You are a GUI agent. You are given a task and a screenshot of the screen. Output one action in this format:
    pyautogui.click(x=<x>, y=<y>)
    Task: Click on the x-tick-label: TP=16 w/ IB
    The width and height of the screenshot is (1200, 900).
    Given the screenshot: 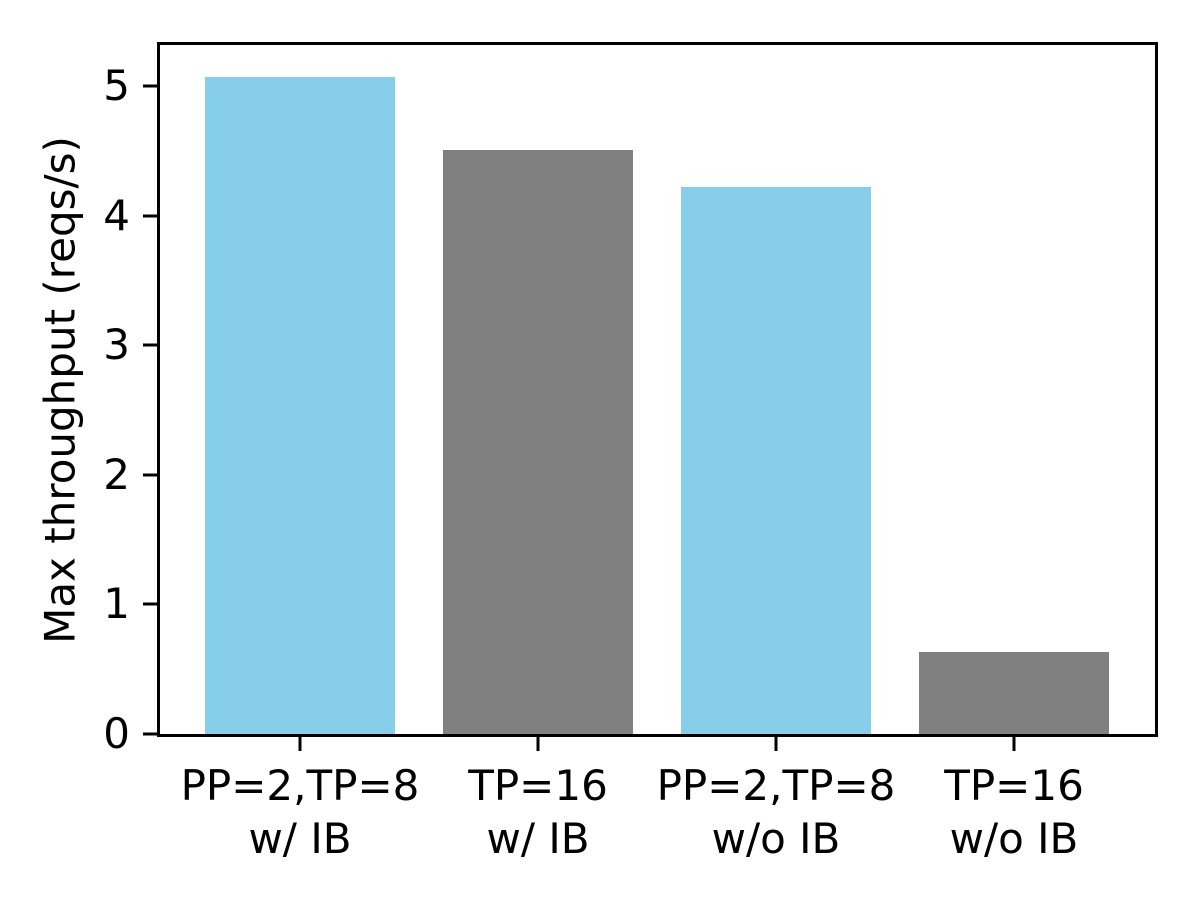 What is the action you would take?
    pyautogui.click(x=538, y=812)
    